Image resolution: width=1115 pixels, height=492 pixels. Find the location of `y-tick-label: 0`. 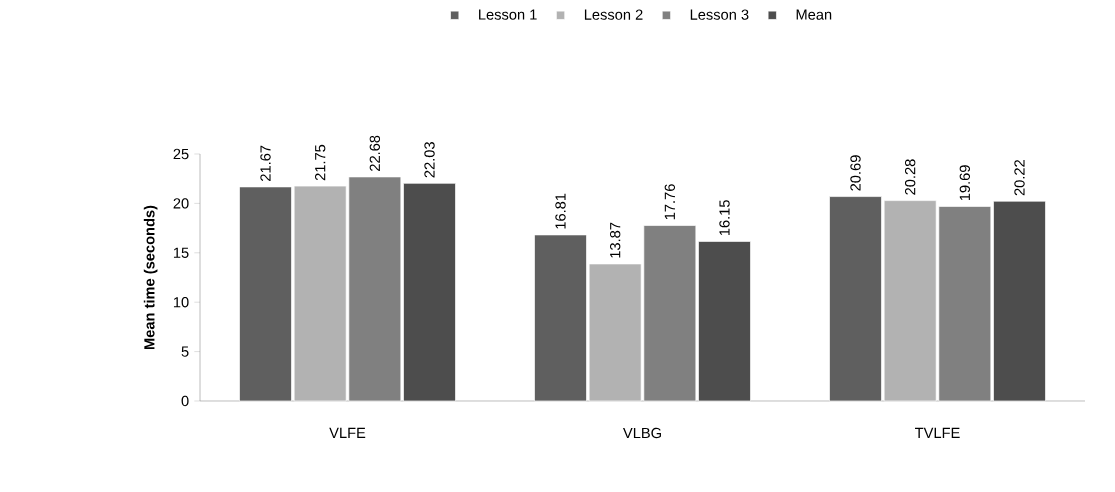

y-tick-label: 0 is located at coordinates (185, 401).